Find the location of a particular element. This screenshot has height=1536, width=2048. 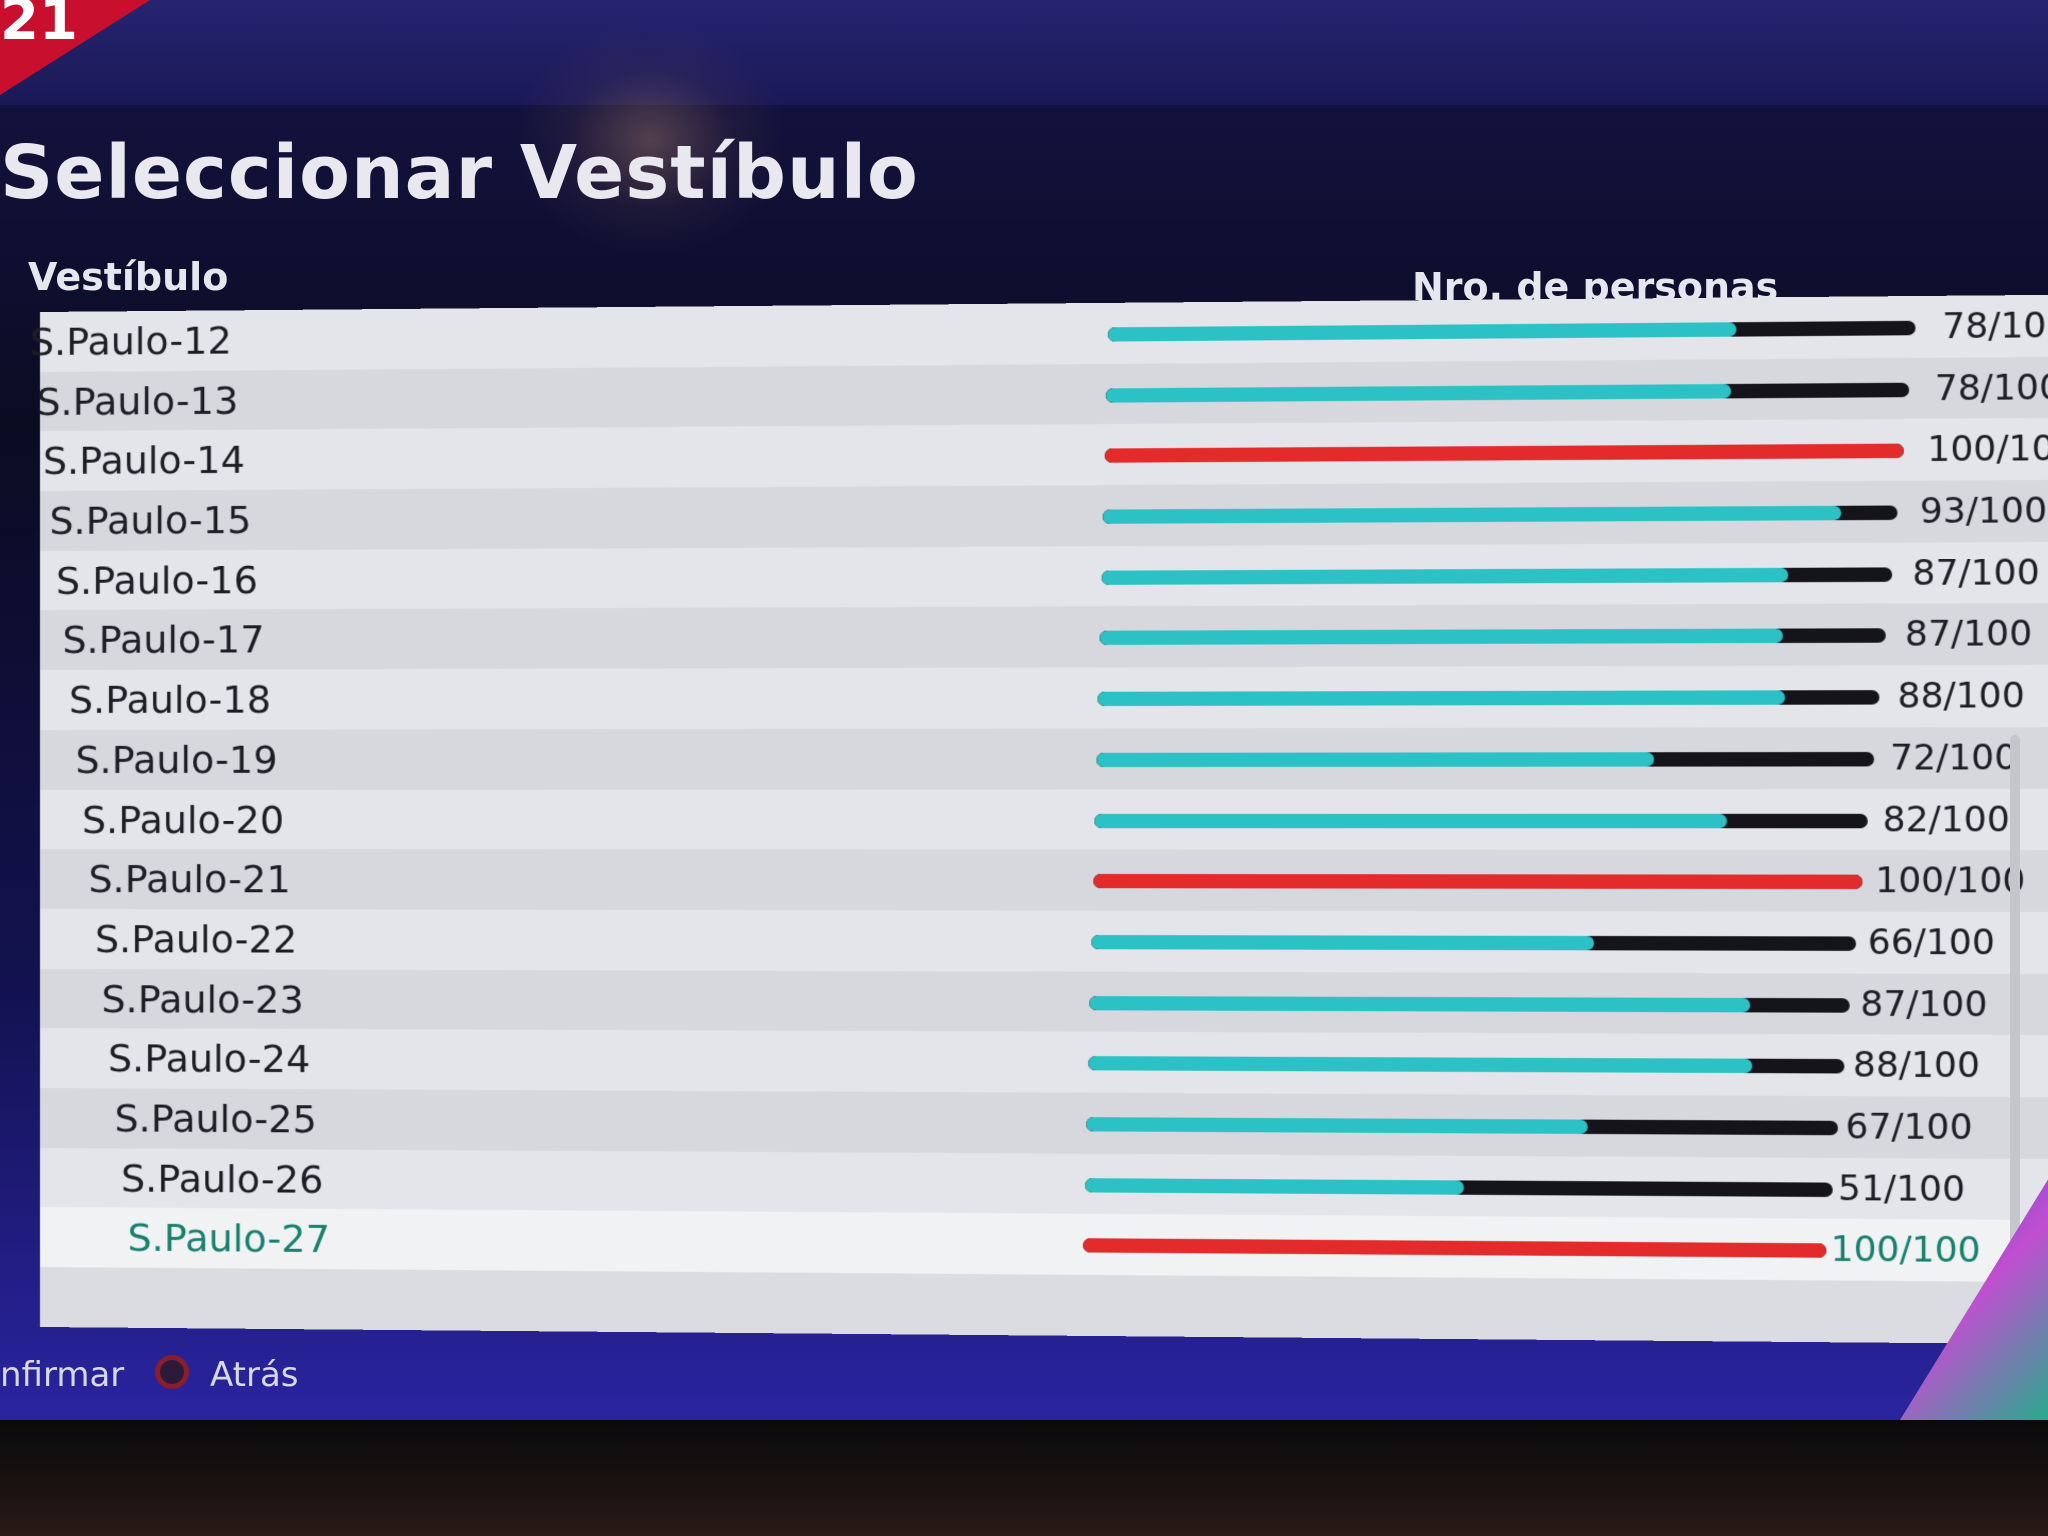

lobby-row: S.Paulo-17 87/100 is located at coordinates (1044, 636).